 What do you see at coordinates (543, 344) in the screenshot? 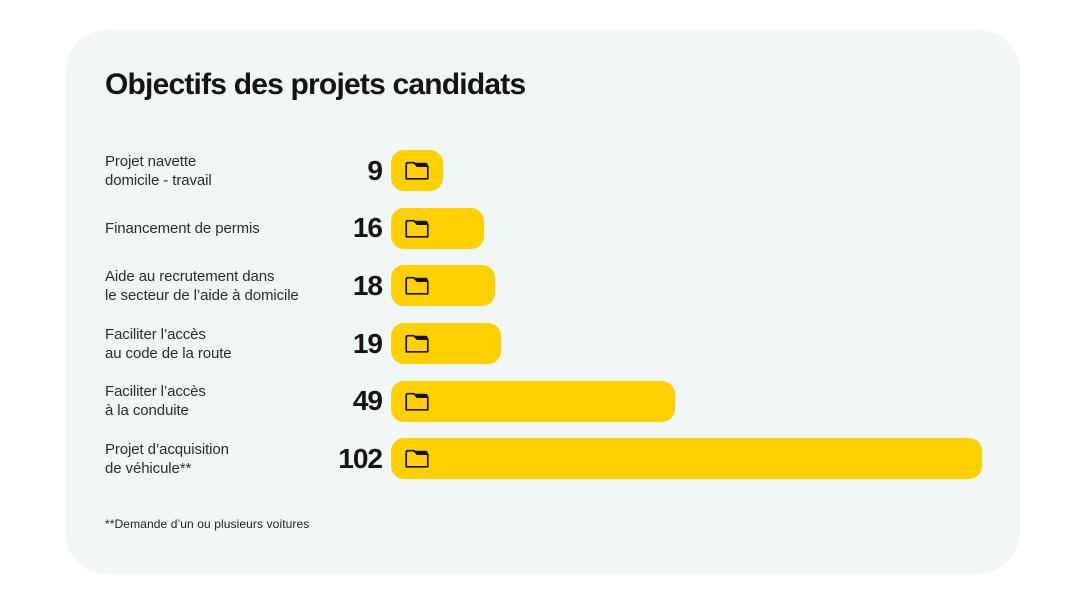
I see `chart-row: Faciliter l’accès au code de la route 19` at bounding box center [543, 344].